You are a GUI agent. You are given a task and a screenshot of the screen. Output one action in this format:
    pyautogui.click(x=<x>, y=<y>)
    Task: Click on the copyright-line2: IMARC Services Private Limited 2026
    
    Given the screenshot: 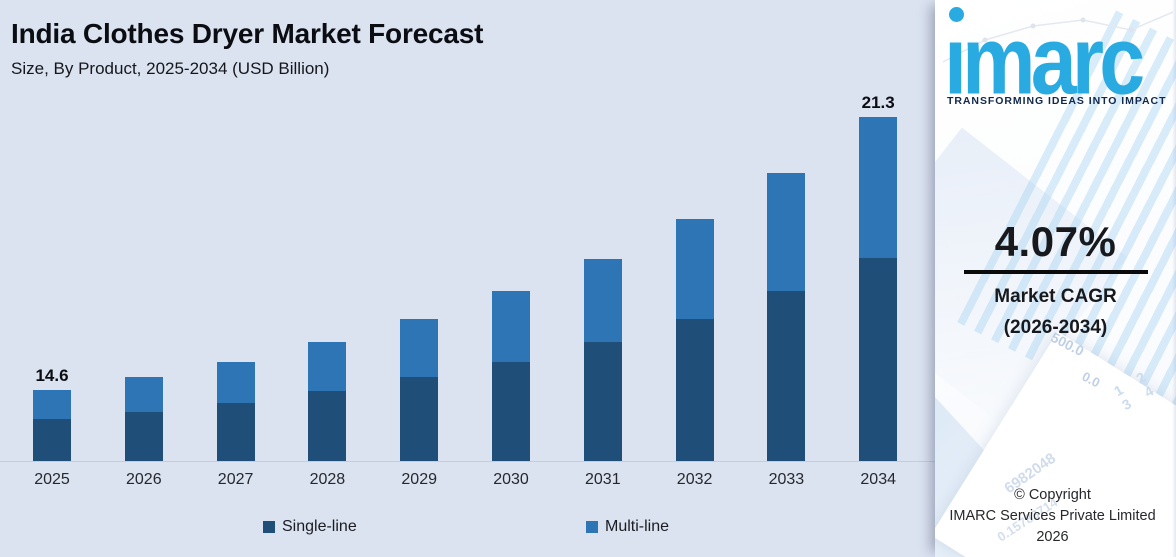 What is the action you would take?
    pyautogui.click(x=1052, y=526)
    